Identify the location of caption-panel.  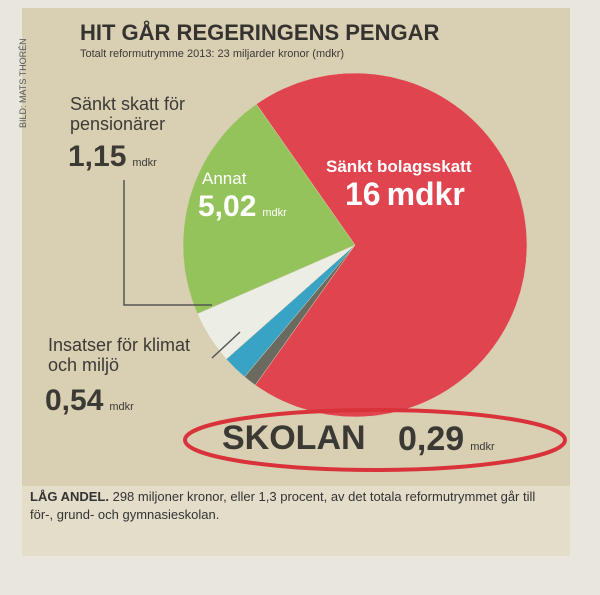
(296, 521).